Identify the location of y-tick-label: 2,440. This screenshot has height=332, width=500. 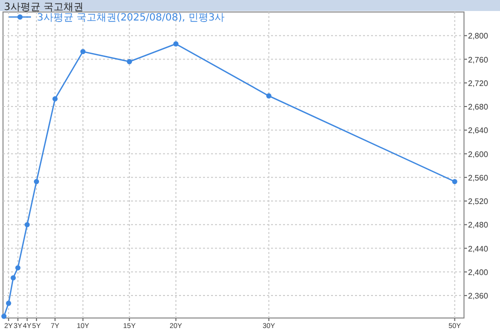
(478, 249).